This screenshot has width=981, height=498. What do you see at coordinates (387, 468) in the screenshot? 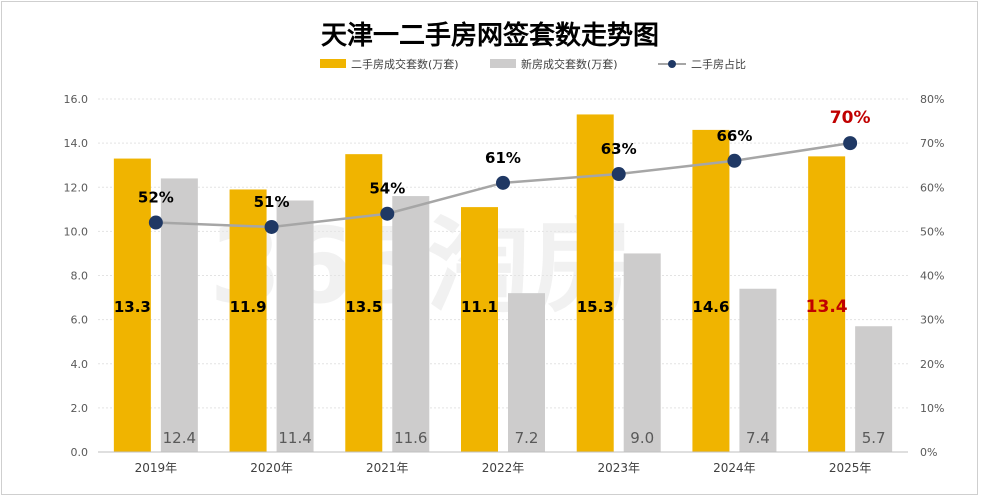
I see `x-tick-label: 2021年` at bounding box center [387, 468].